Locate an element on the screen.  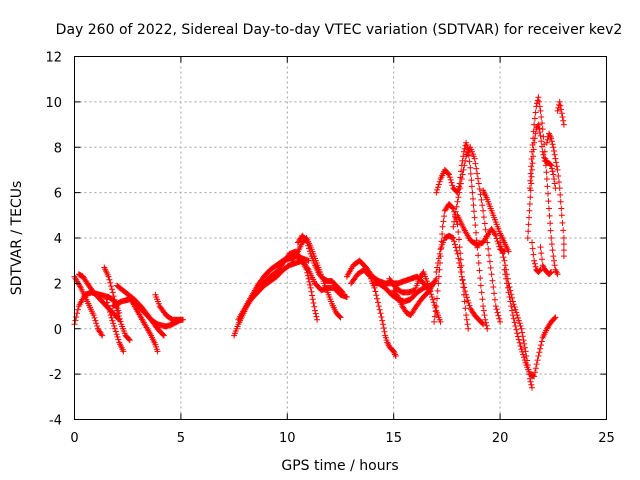
x-tick-label: 5 is located at coordinates (181, 438).